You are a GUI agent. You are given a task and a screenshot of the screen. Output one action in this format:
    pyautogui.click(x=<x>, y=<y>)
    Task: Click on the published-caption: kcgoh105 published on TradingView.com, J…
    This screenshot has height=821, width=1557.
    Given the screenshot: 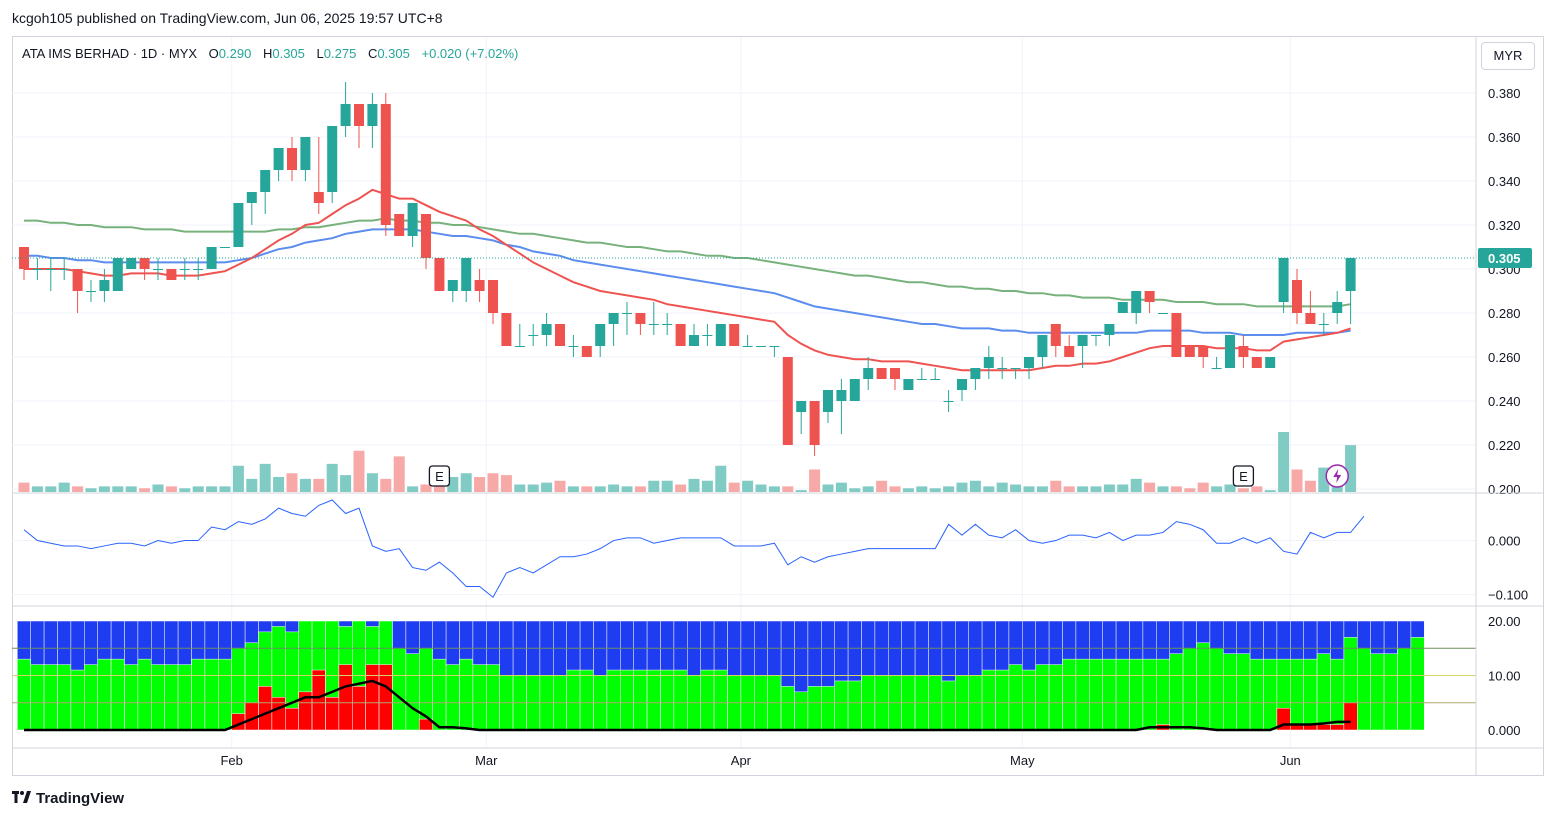 What is the action you would take?
    pyautogui.click(x=227, y=18)
    